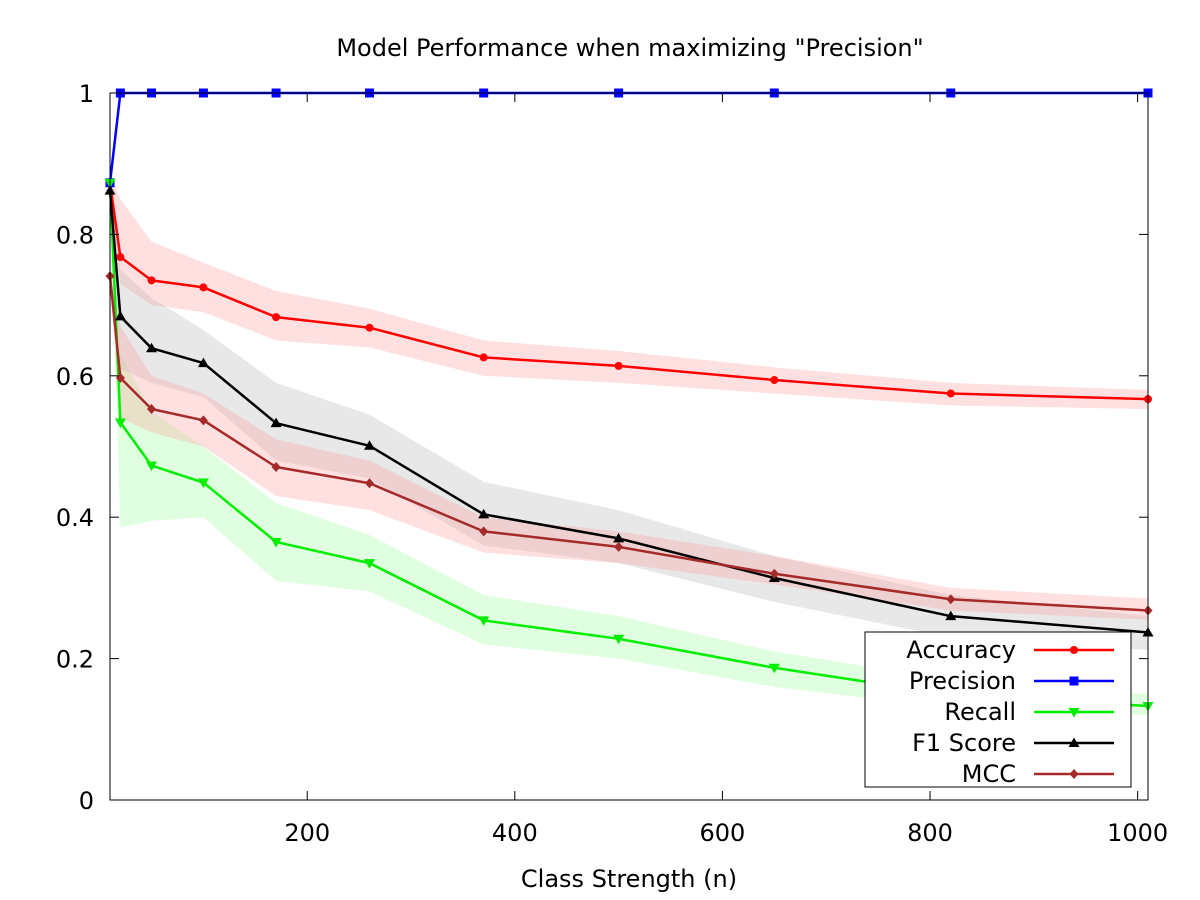 The height and width of the screenshot is (900, 1200). I want to click on x-tick-label: 800, so click(930, 833).